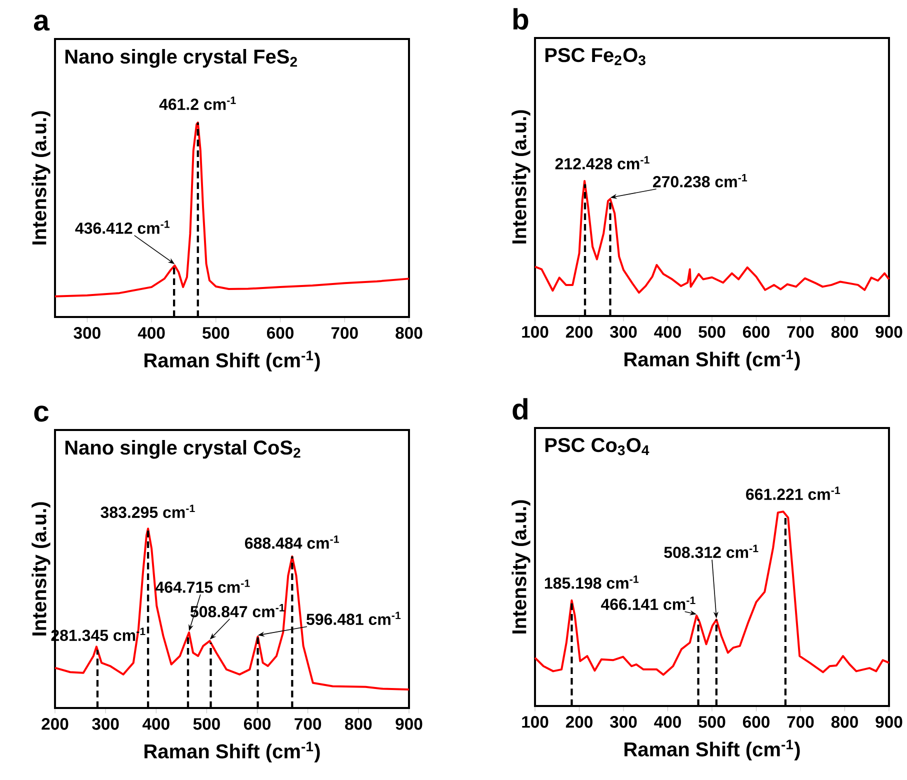 Image resolution: width=907 pixels, height=780 pixels. Describe the element at coordinates (182, 449) in the screenshot. I see `chart-title: Nano single crystal CoS$_{2}$` at that location.